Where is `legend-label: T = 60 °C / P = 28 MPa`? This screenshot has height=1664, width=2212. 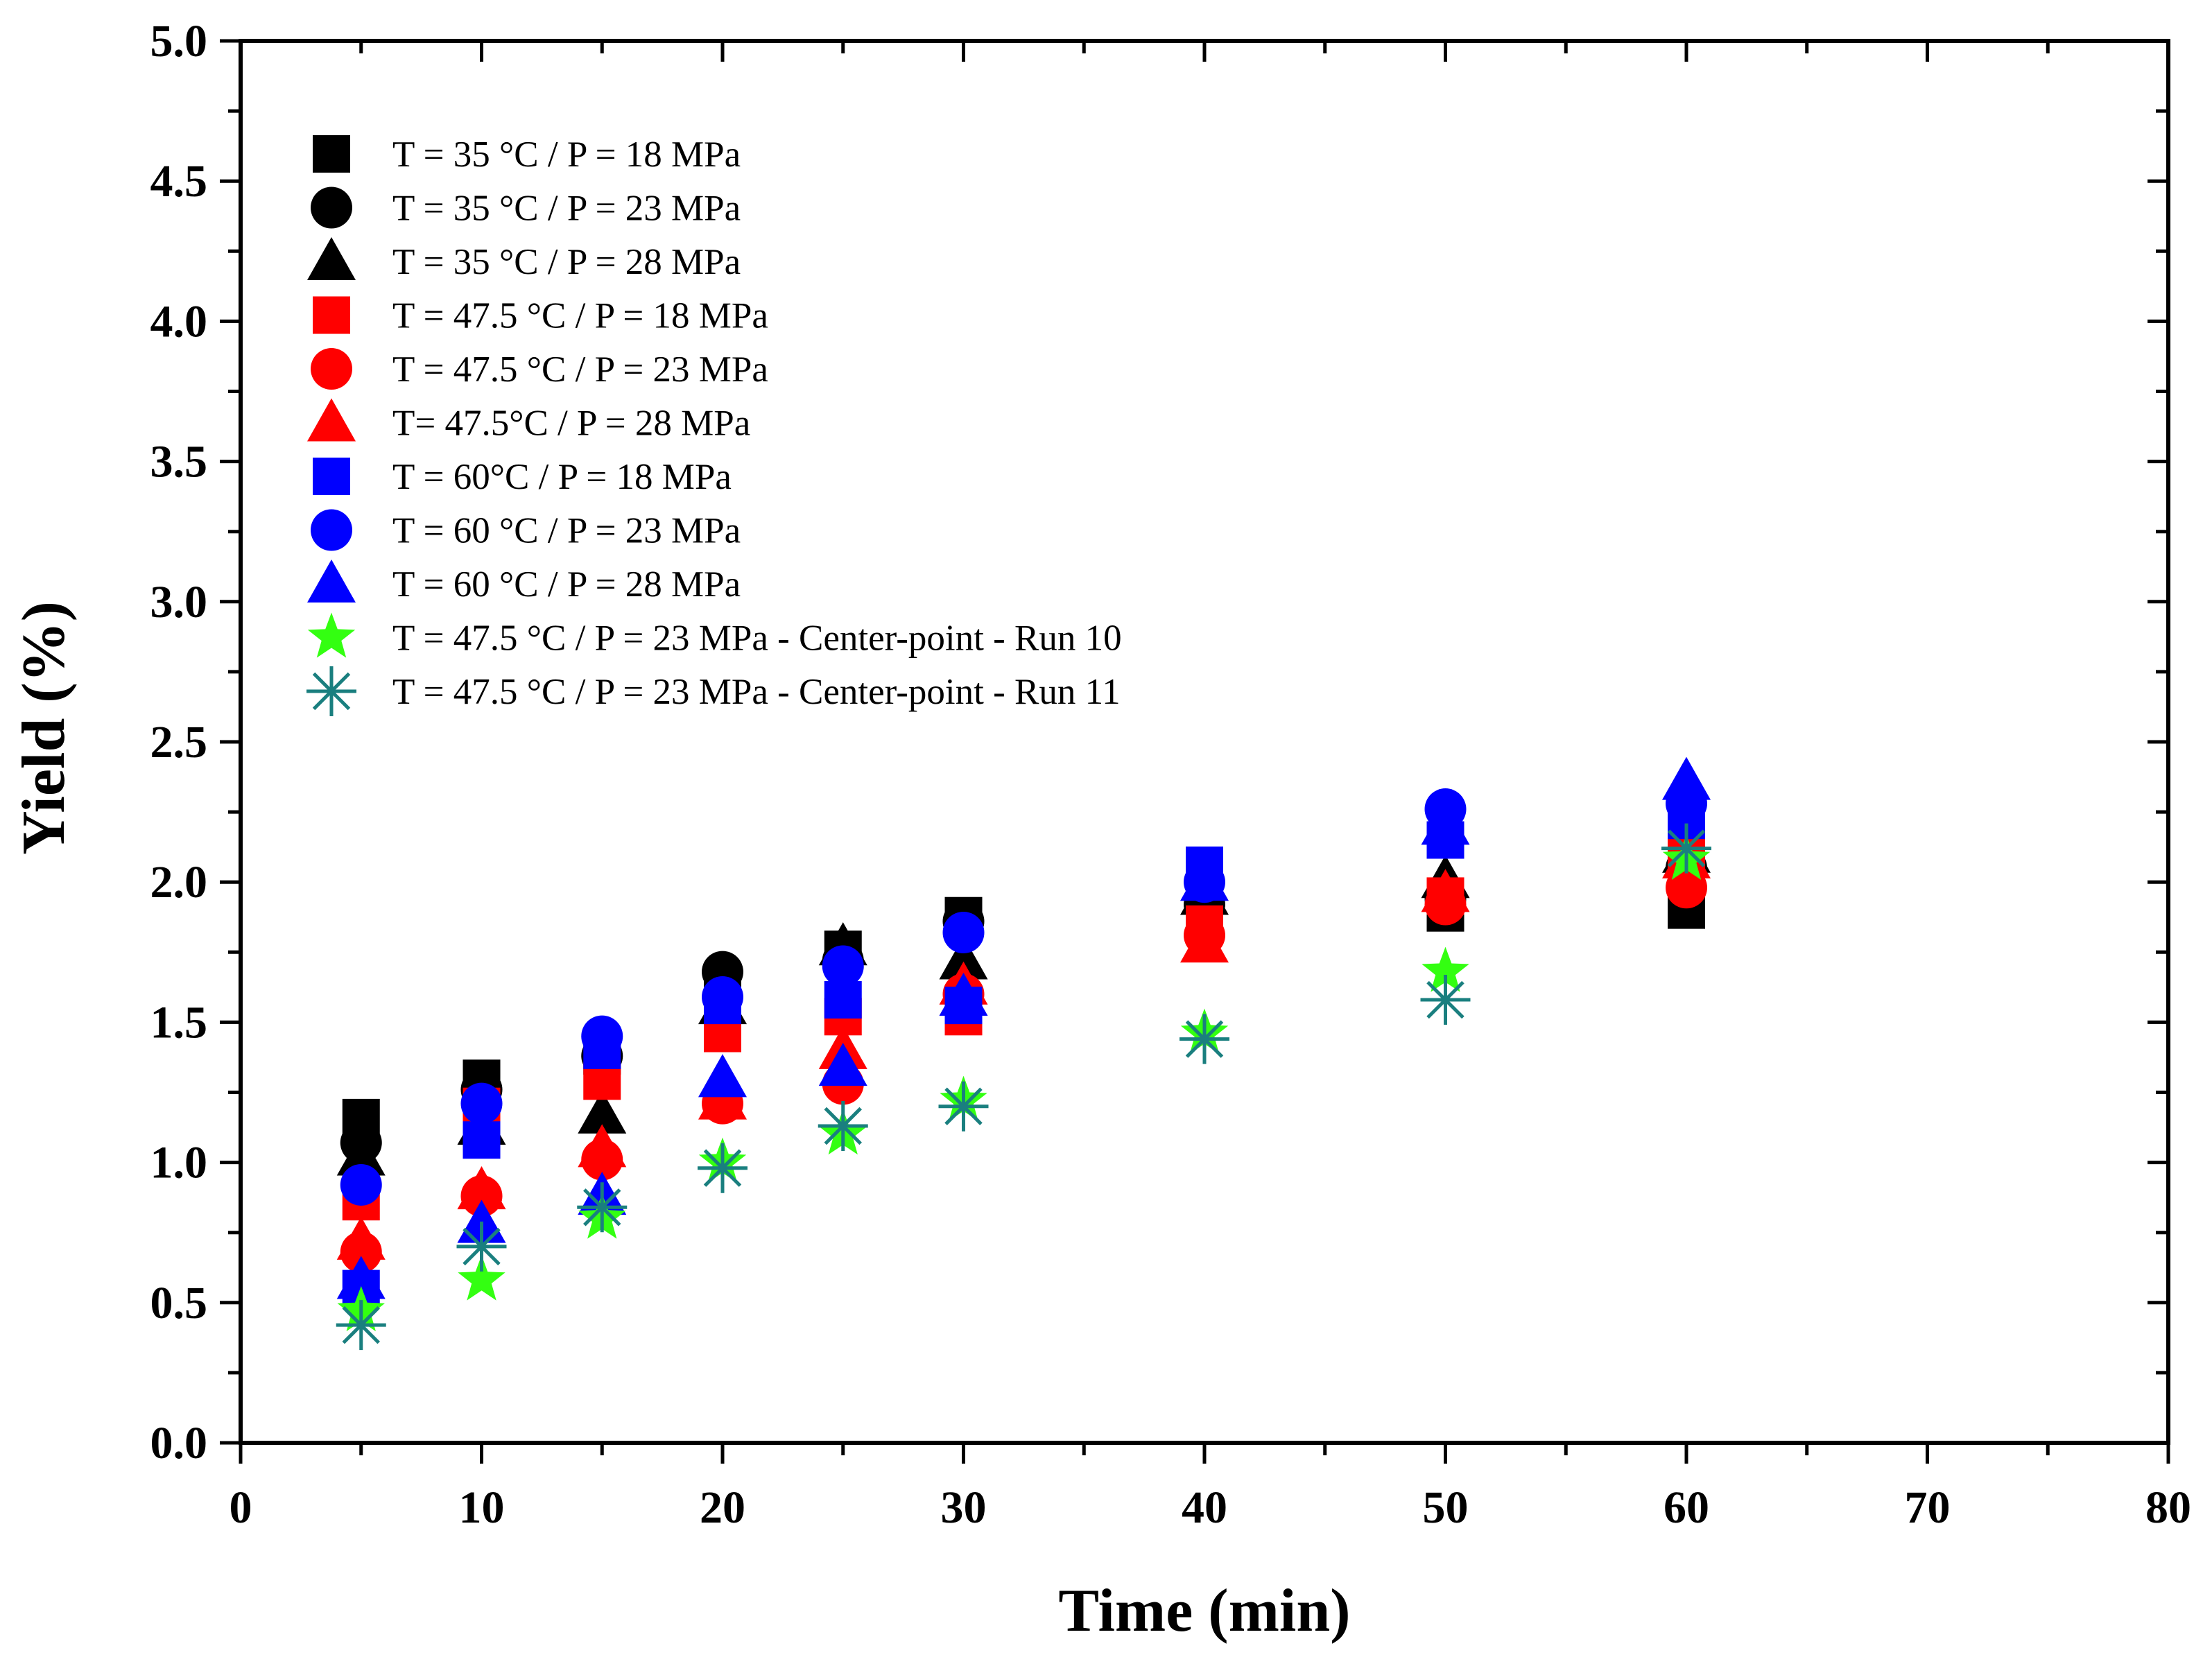 legend-label: T = 60 °C / P = 28 MPa is located at coordinates (567, 584).